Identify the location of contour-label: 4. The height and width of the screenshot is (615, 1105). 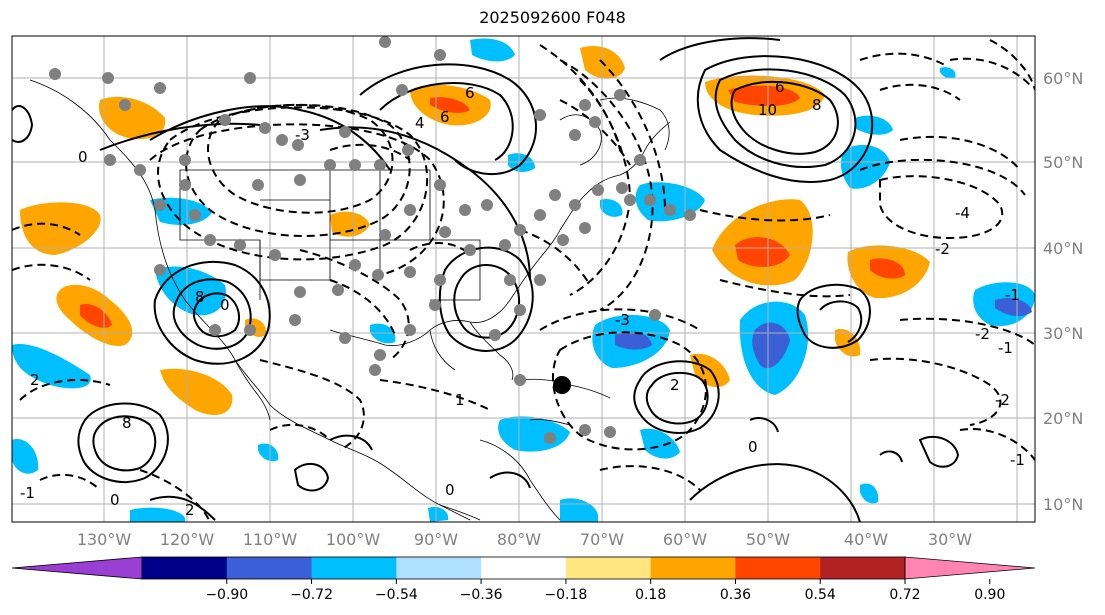
(420, 123).